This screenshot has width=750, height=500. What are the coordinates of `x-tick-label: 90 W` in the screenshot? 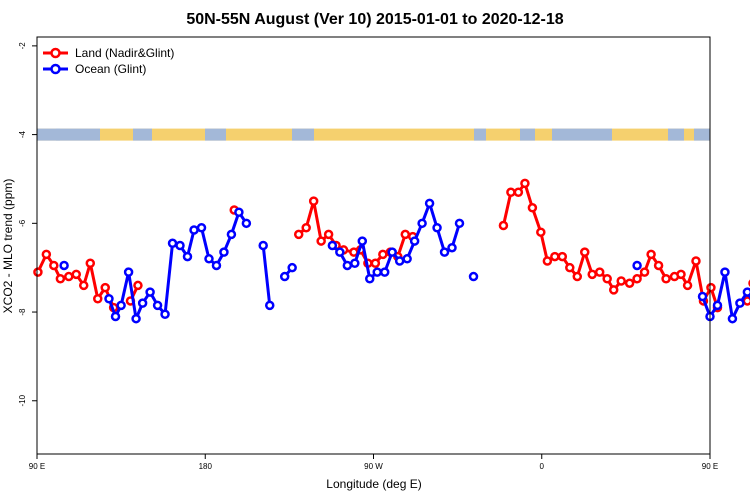 It's located at (373, 466).